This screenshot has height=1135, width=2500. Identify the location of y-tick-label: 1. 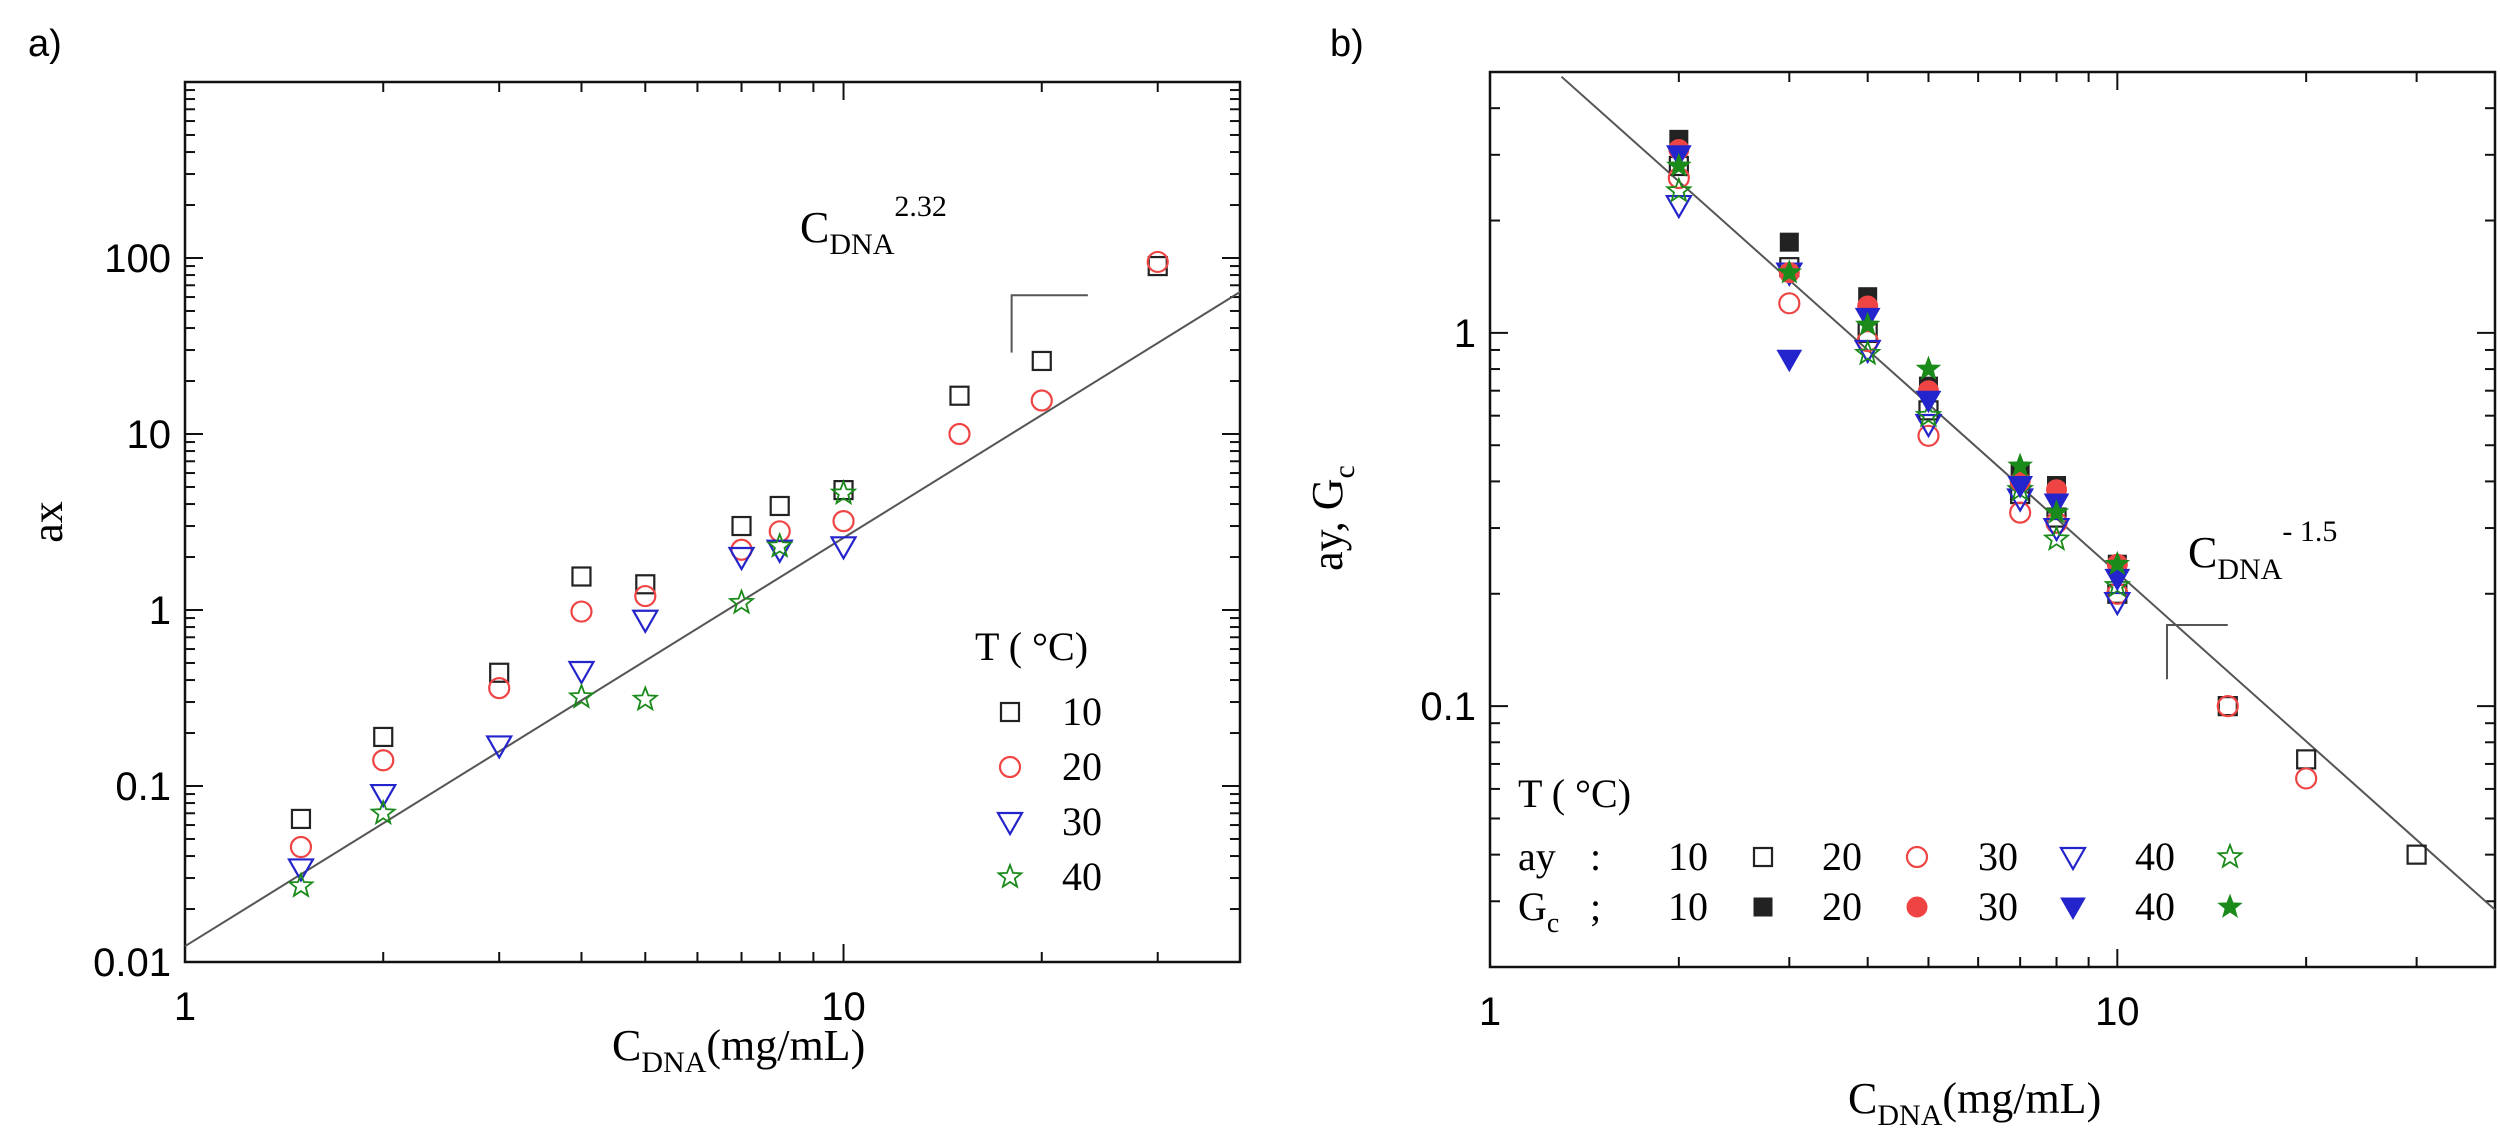
(1465, 334).